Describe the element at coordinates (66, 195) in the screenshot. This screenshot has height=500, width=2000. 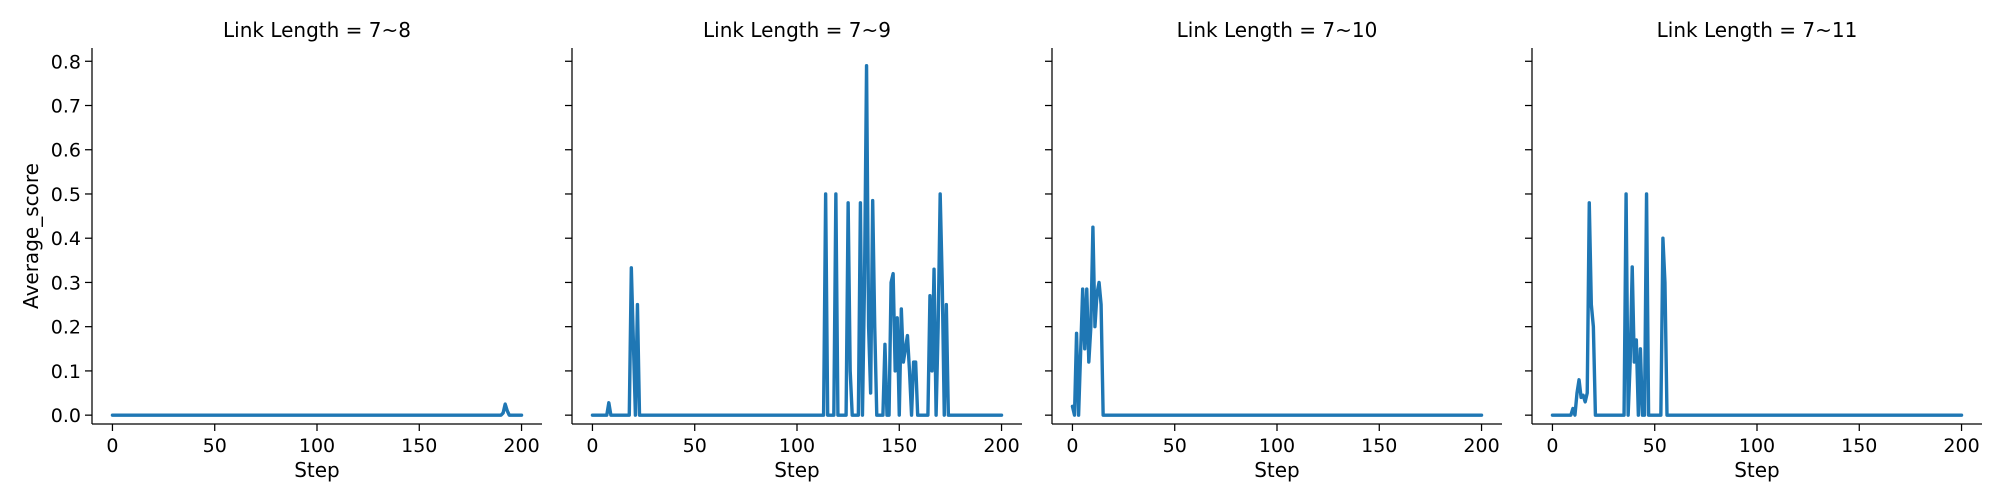
I see `y-tick-label: 0.5` at that location.